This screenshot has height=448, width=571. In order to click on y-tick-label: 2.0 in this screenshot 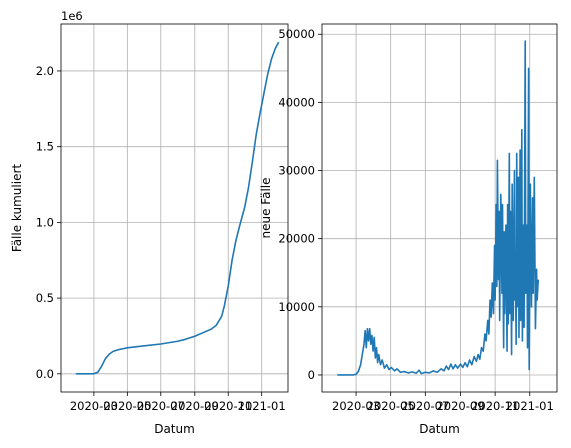, I will do `click(45, 71)`.